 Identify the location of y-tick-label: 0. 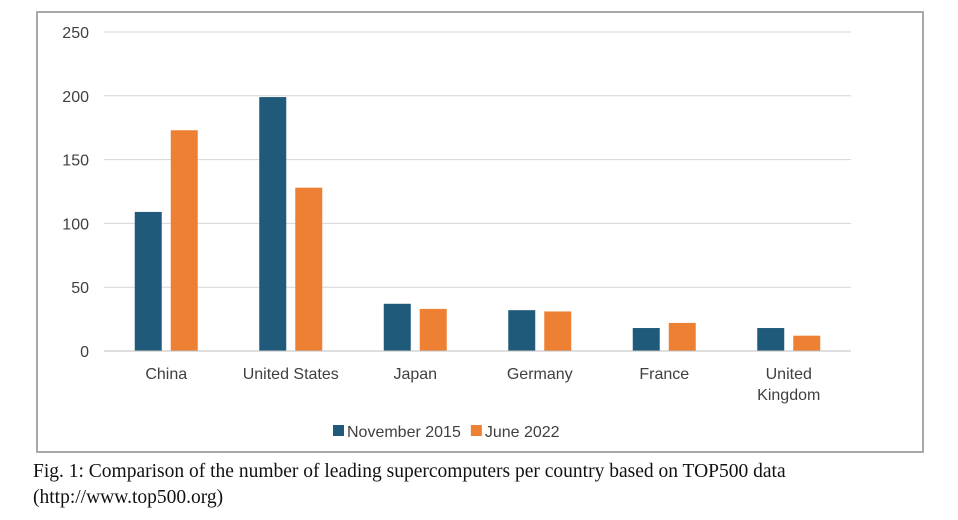
(84, 352).